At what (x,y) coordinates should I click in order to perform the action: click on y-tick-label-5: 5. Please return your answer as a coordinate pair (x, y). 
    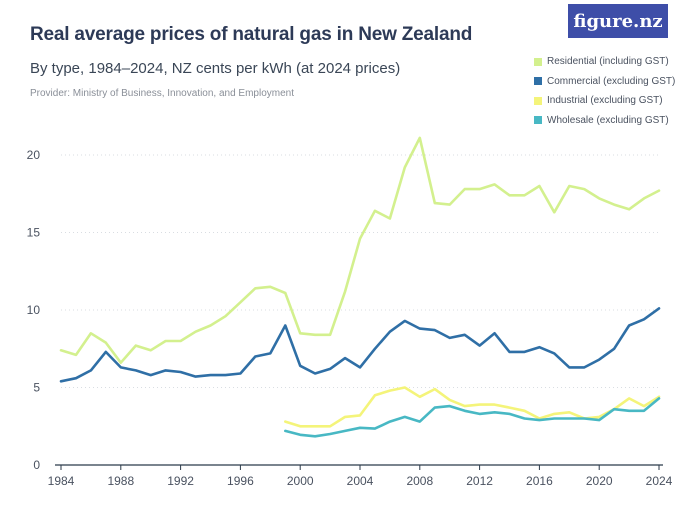
    Looking at the image, I should click on (36, 388).